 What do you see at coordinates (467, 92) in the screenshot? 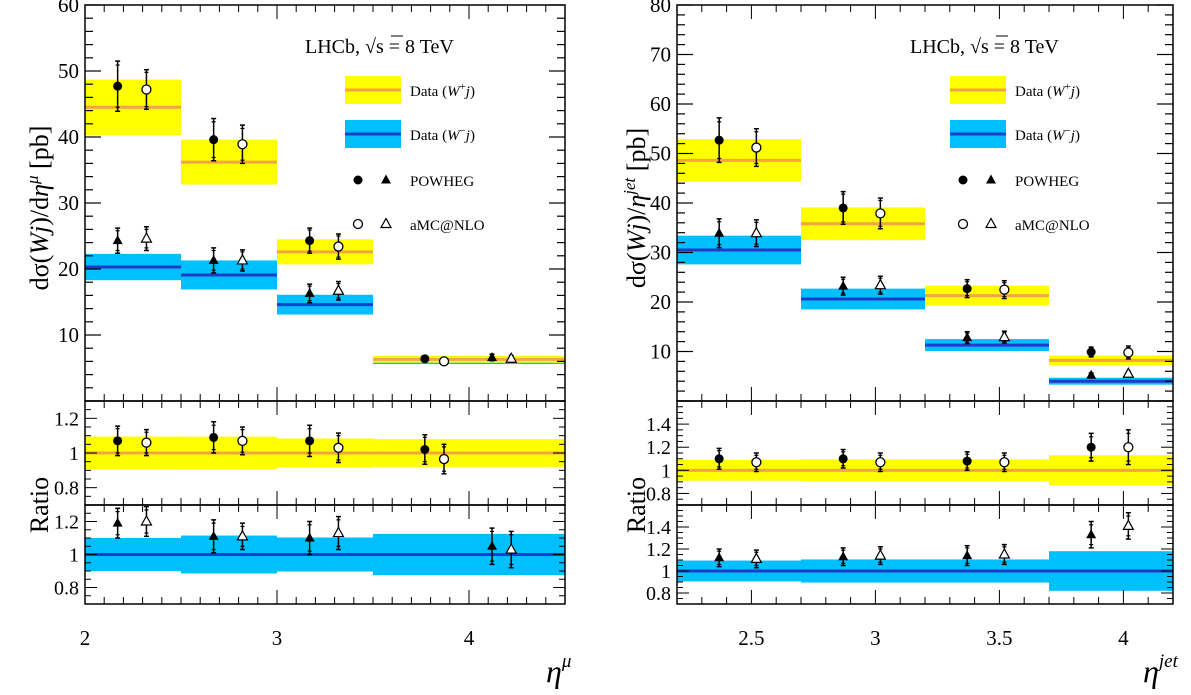
I see `legend-wplus-j: j` at bounding box center [467, 92].